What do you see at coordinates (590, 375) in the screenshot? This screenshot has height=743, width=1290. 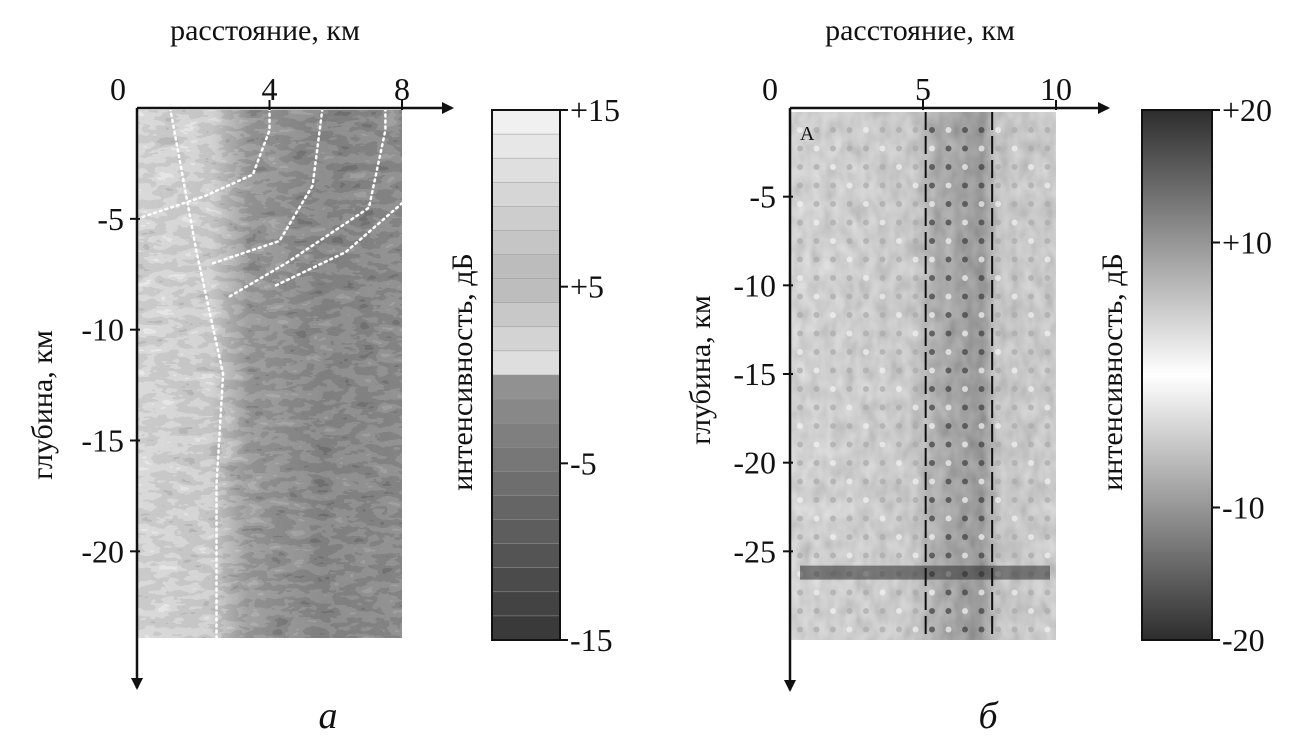 I see `panel-a-colorbar-ticks: +15 +5 -5 -15` at bounding box center [590, 375].